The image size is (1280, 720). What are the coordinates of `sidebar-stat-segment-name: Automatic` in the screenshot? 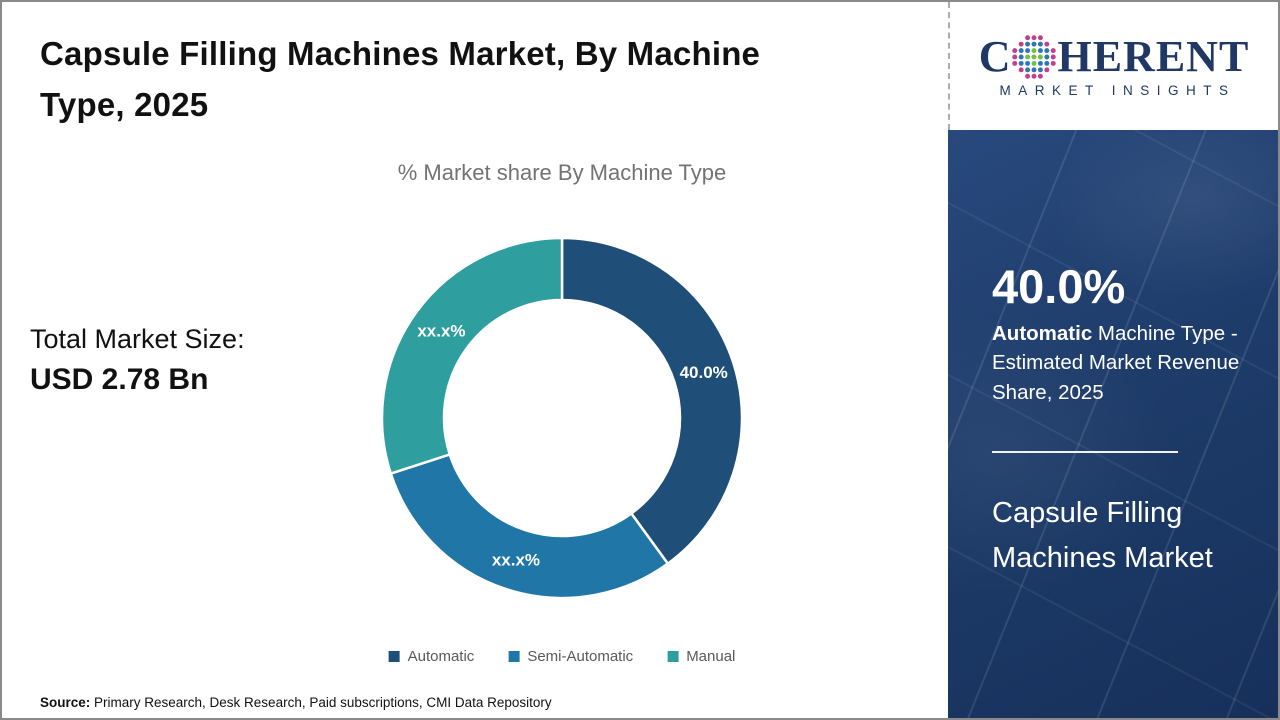 It's located at (1042, 334).